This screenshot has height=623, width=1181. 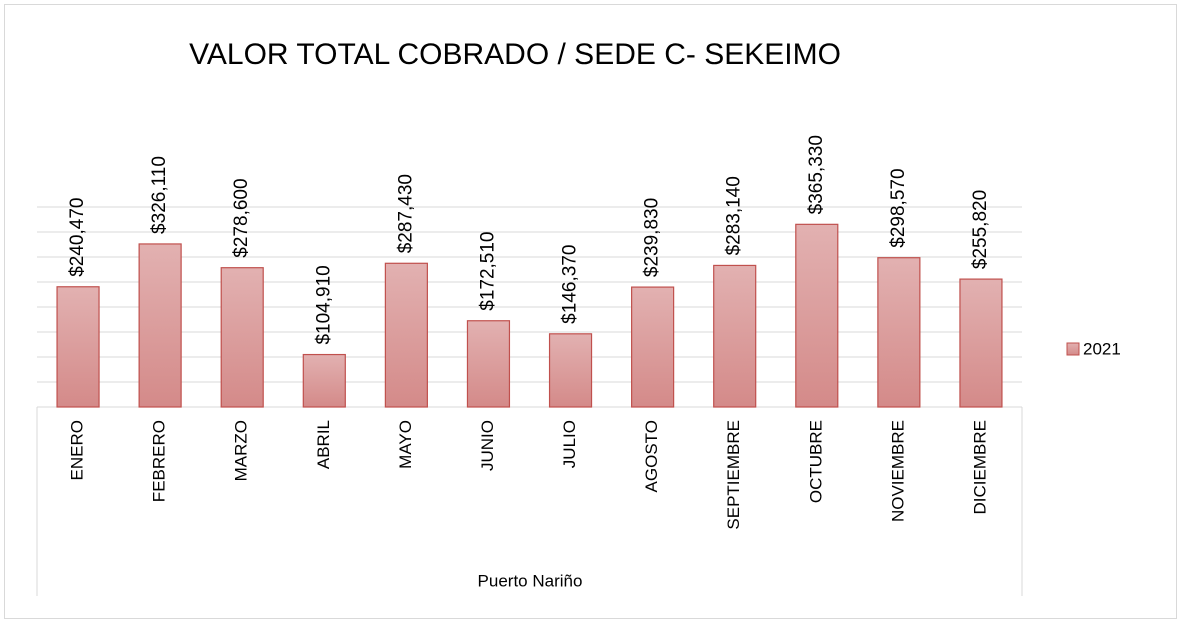 I want to click on x-tick-label: MARZO, so click(x=241, y=450).